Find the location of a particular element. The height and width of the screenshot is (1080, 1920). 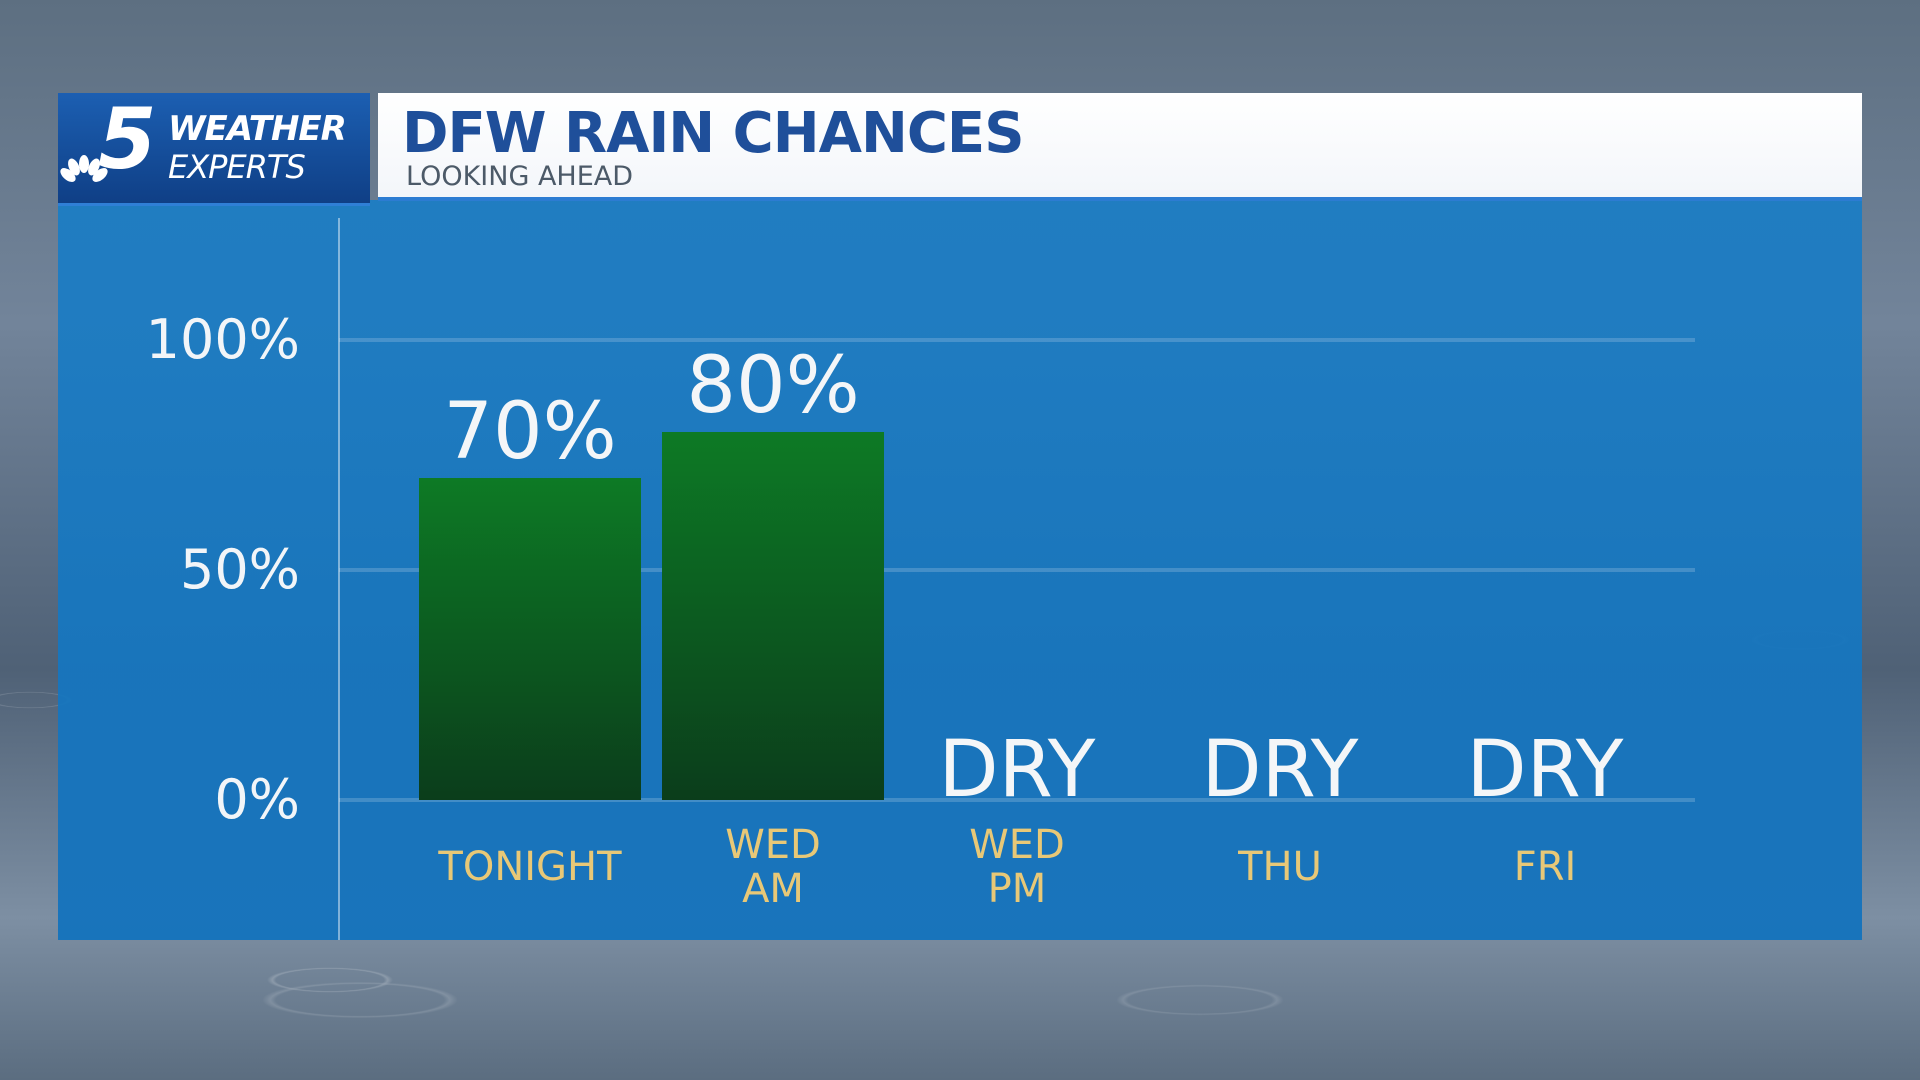

category-label: AM is located at coordinates (773, 889).